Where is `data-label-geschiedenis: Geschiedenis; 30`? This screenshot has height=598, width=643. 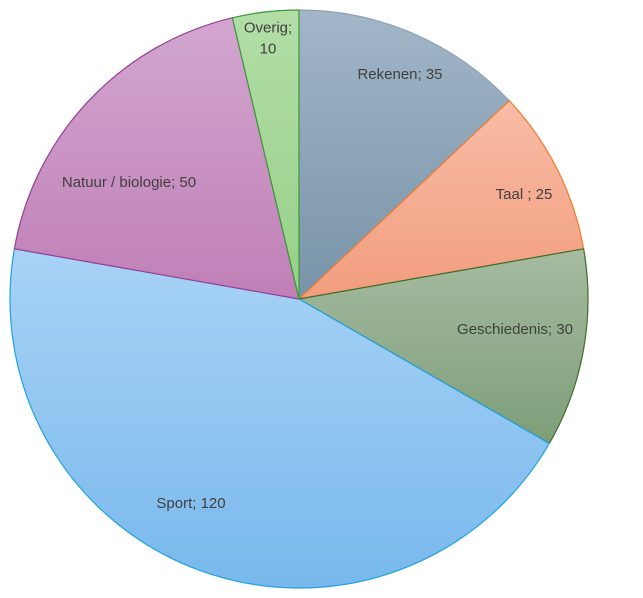
data-label-geschiedenis: Geschiedenis; 30 is located at coordinates (515, 329).